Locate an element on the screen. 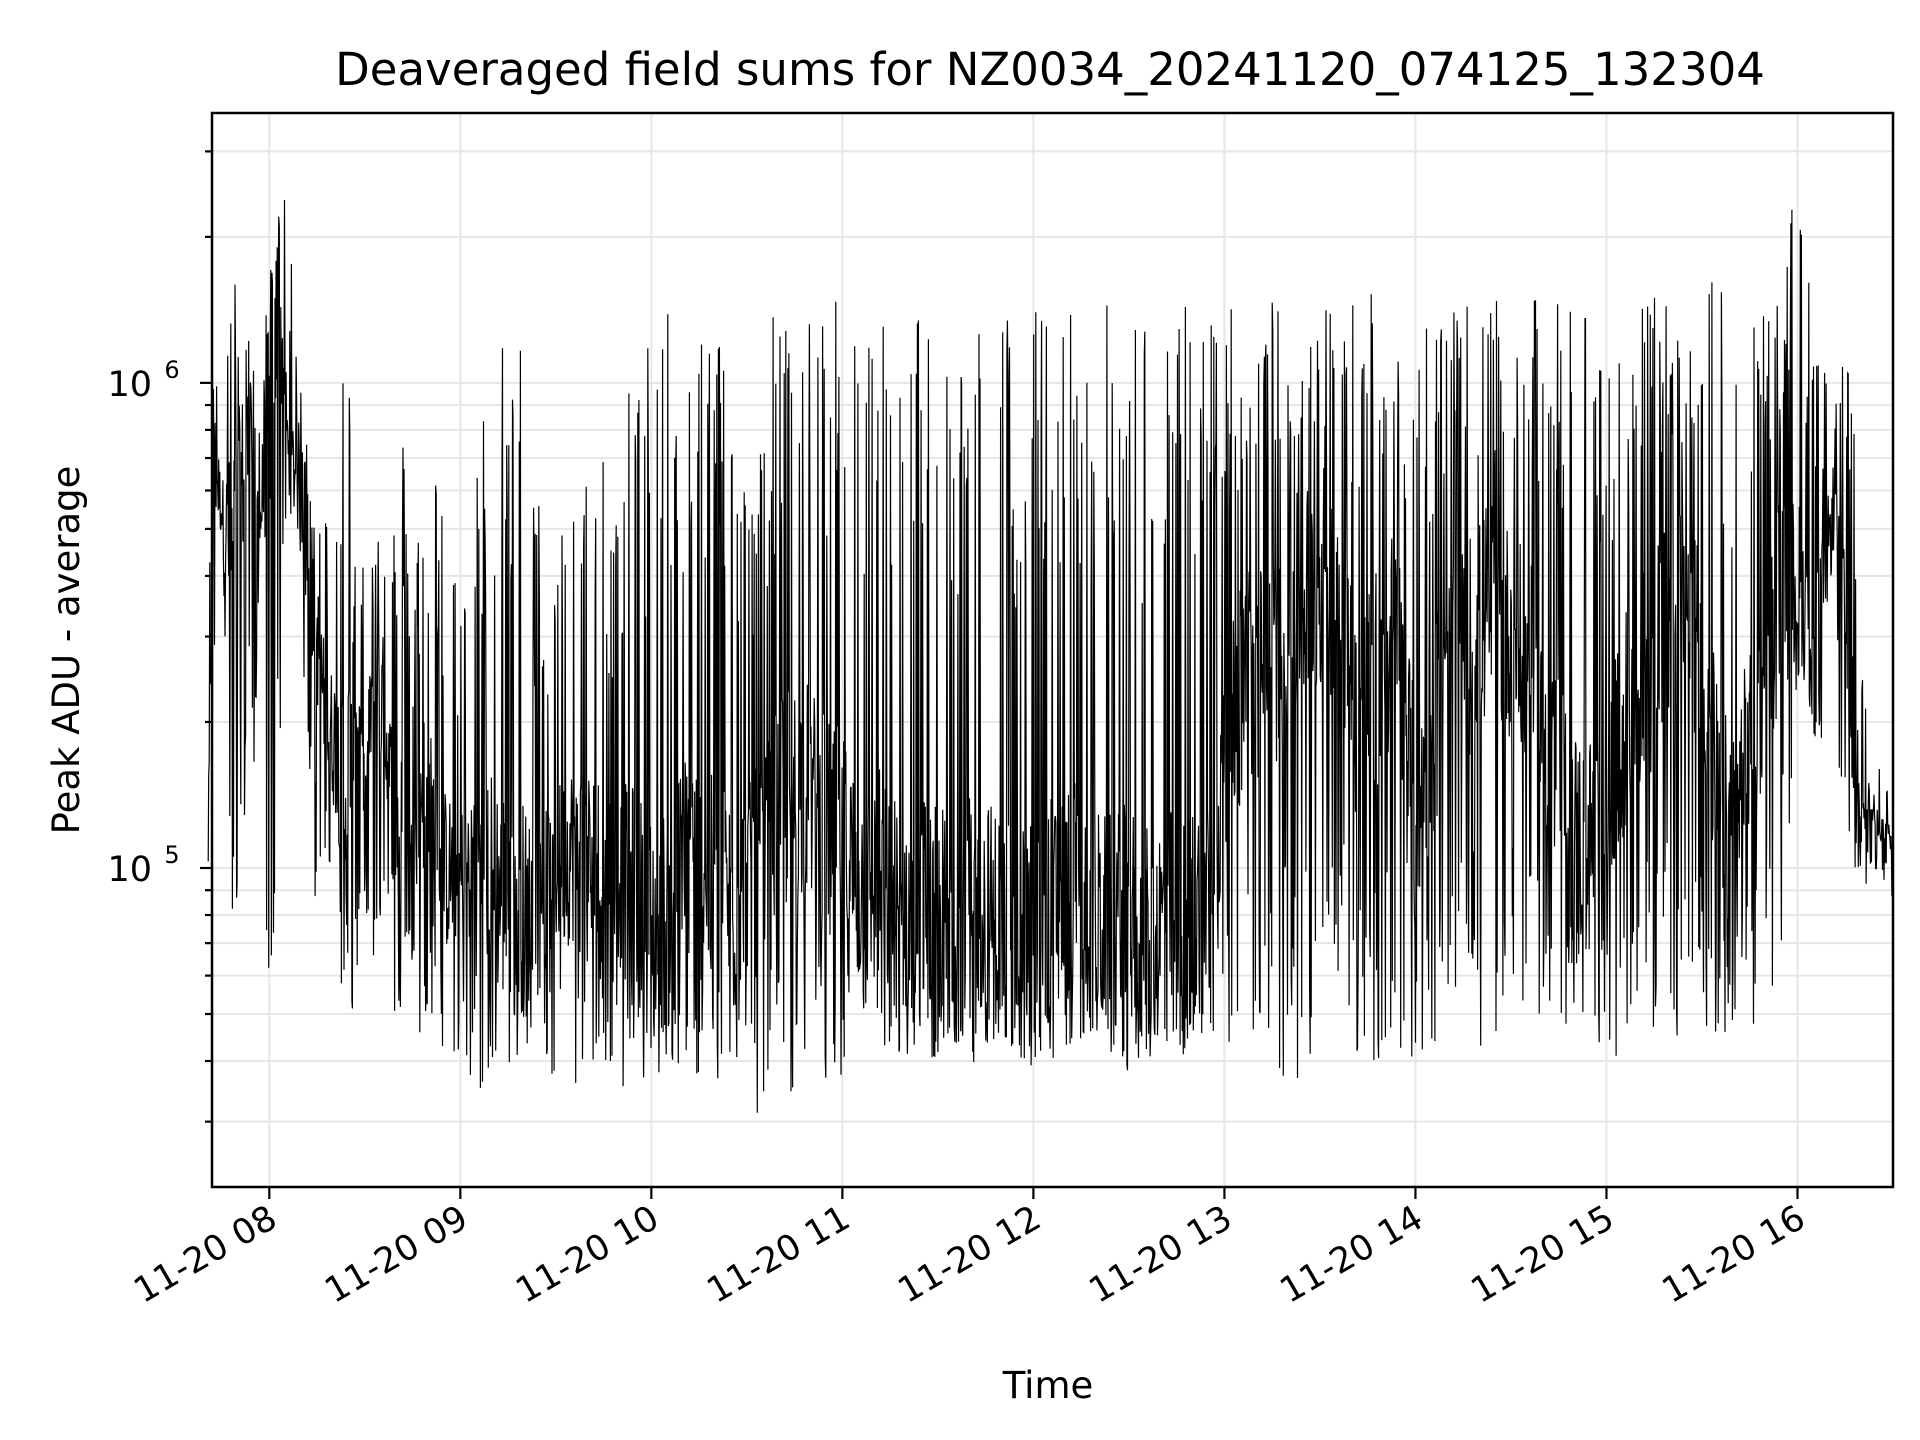 The width and height of the screenshot is (1920, 1440). y-tick-exponent: 6 is located at coordinates (171, 370).